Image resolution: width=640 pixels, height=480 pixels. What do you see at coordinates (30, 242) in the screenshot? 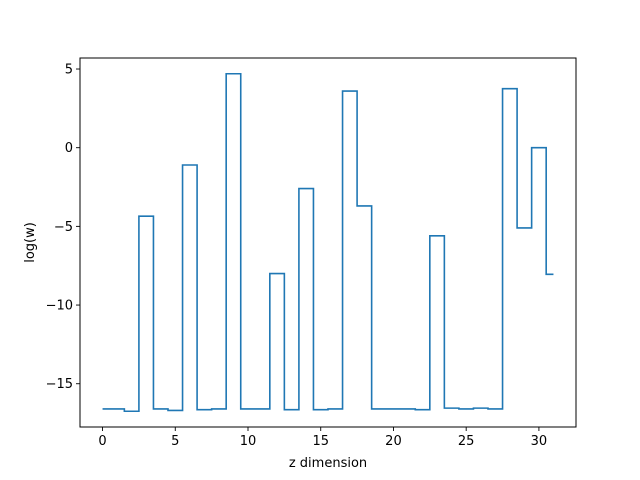
I see `y-axis-label: log(w)` at bounding box center [30, 242].